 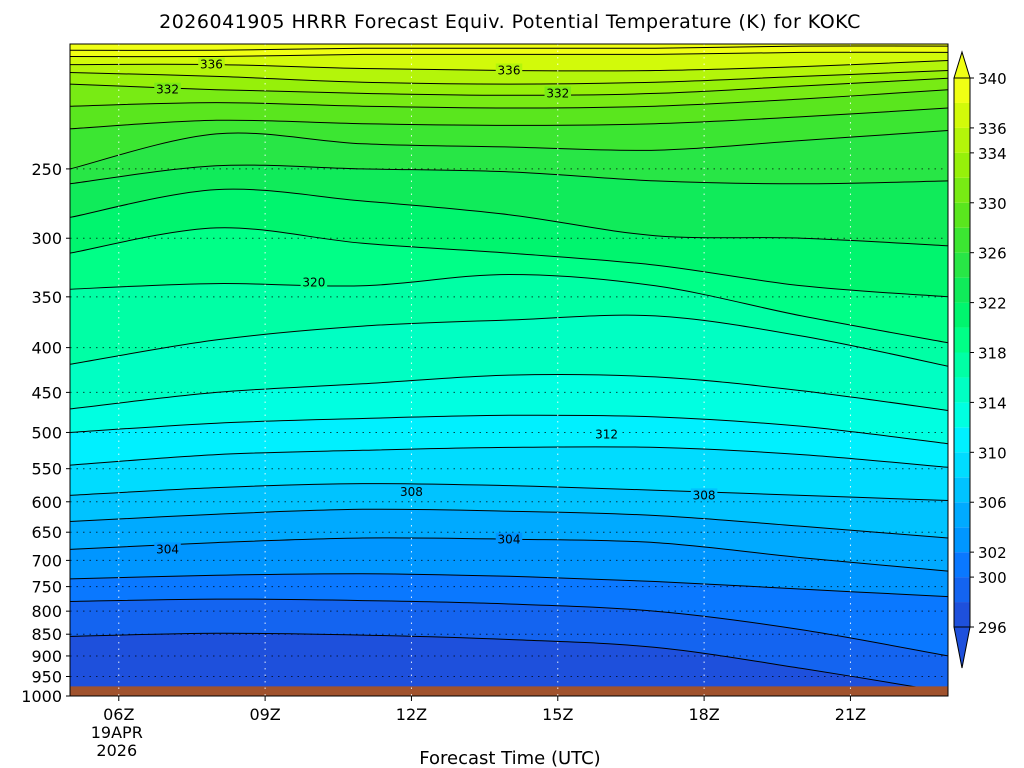 I want to click on contour-label-4: 320, so click(x=314, y=282).